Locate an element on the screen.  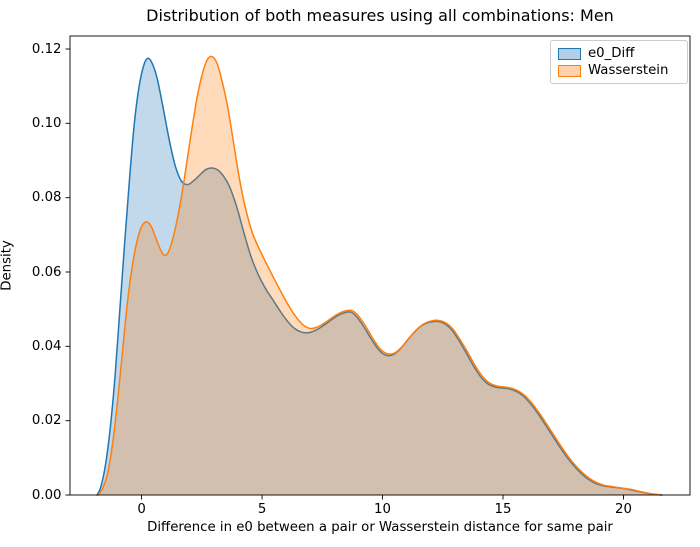
legend-item-wasserstein: Wasserstein is located at coordinates (618, 70).